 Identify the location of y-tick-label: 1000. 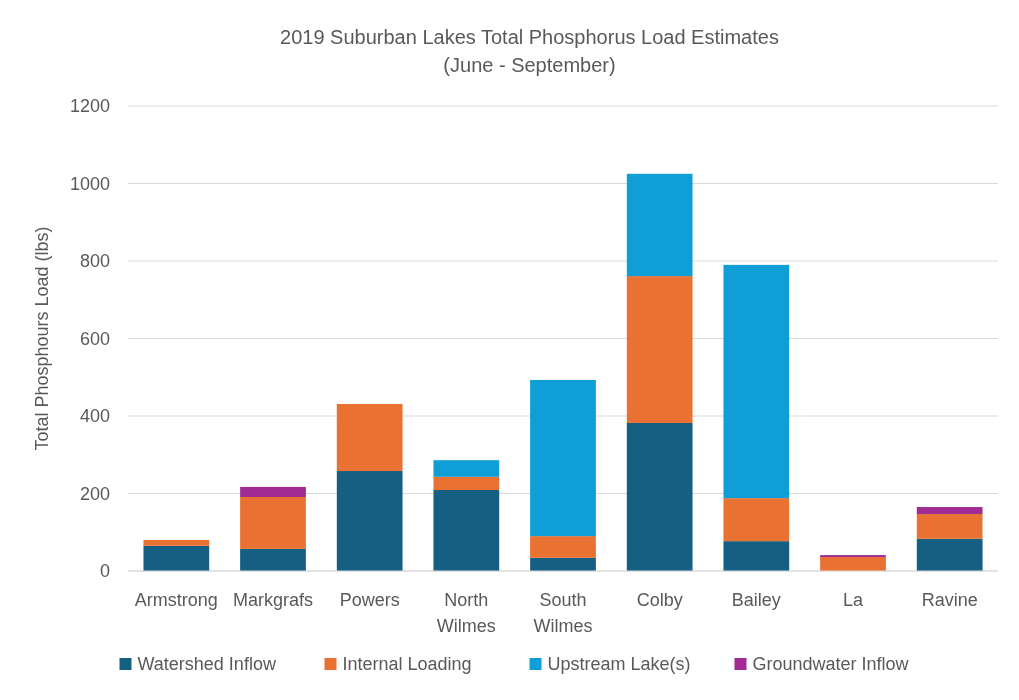
(89, 183).